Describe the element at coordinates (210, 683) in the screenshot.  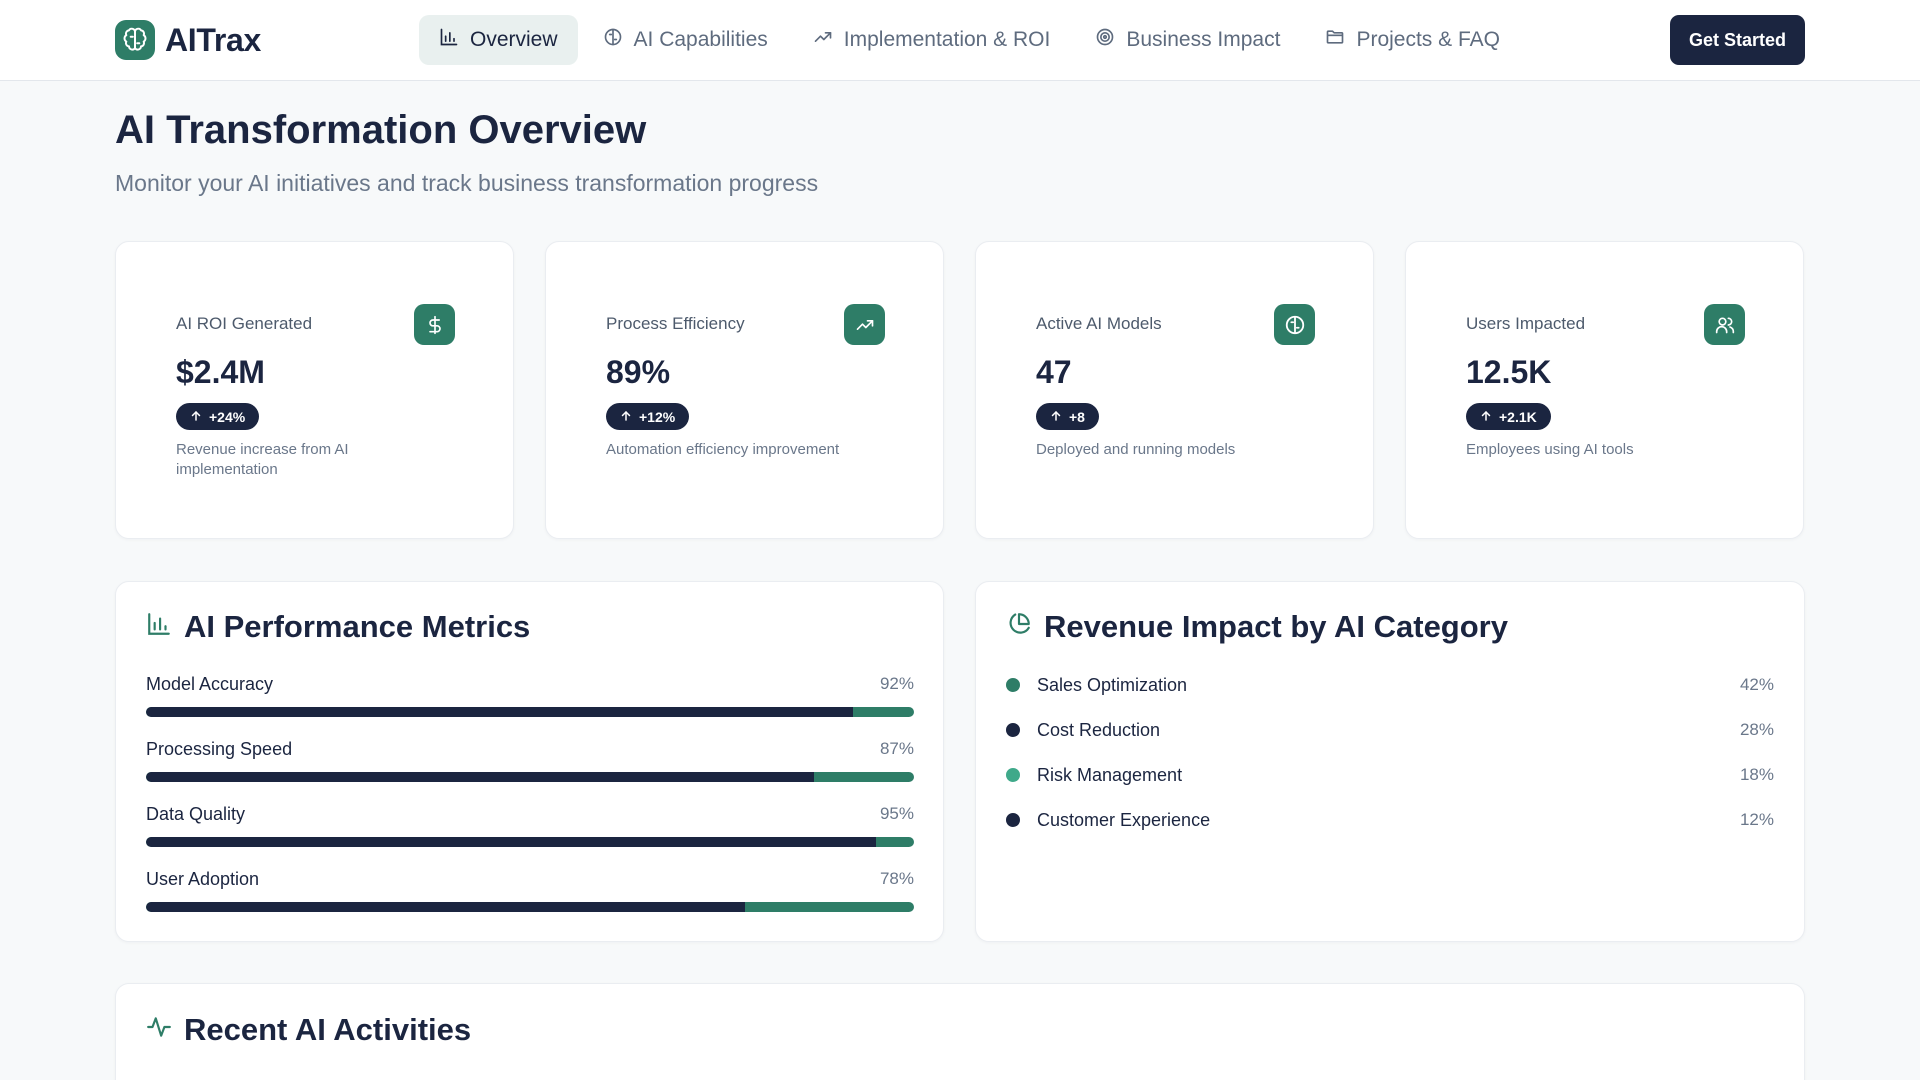
I see `metric-name: Model Accuracy` at that location.